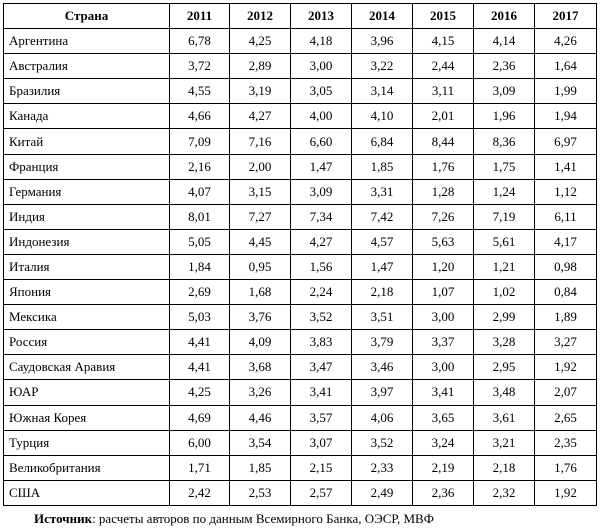  Describe the element at coordinates (86, 191) in the screenshot. I see `country-cell: Германия` at that location.